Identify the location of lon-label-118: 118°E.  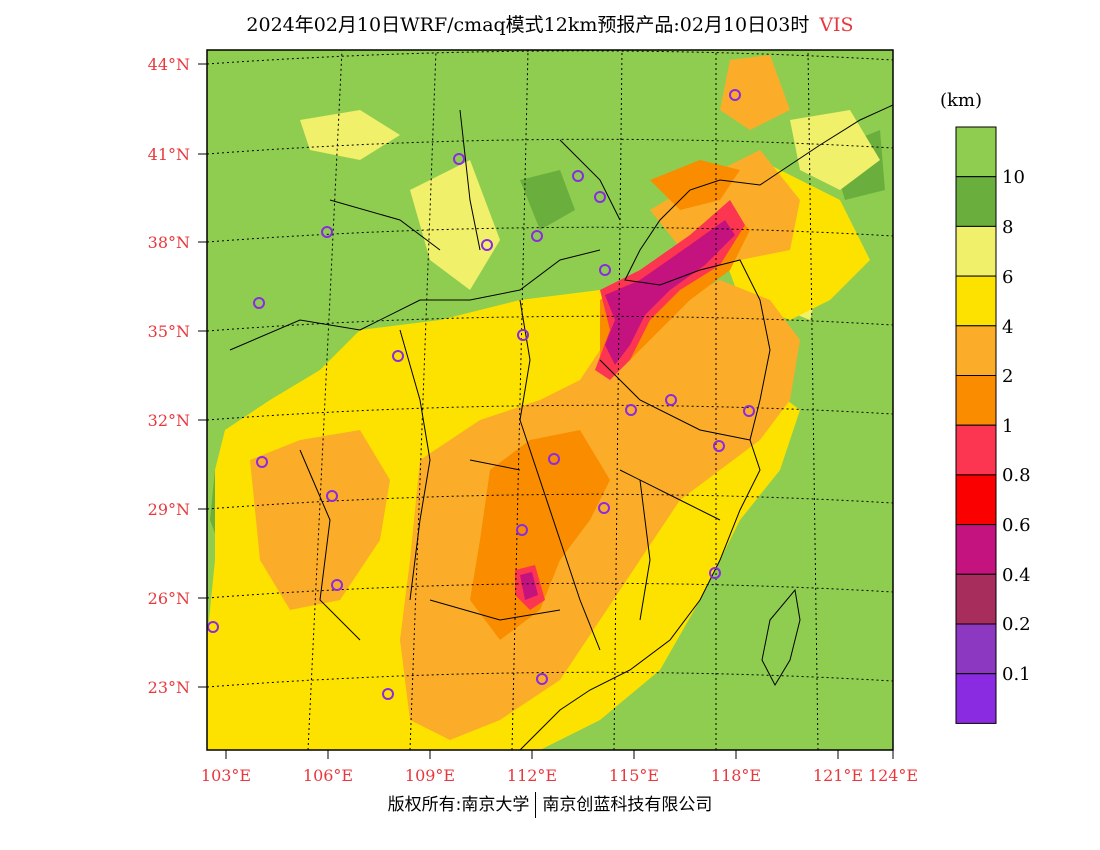
(736, 775).